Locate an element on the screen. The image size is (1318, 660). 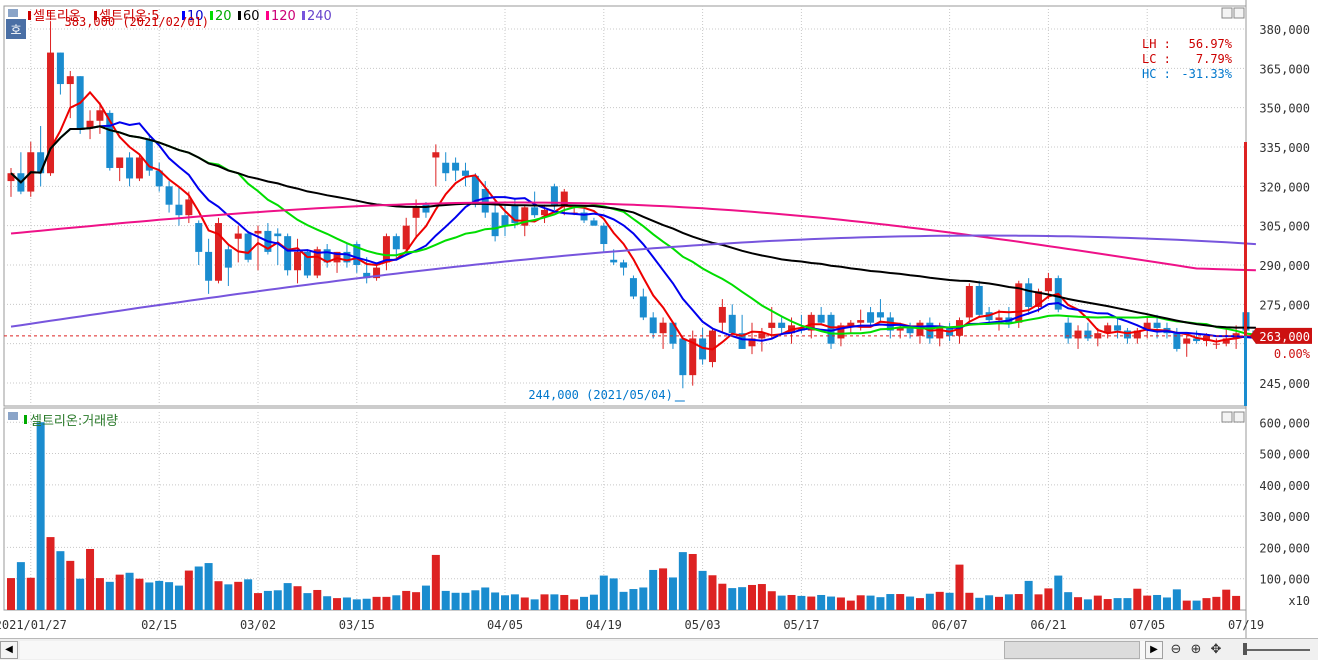
scroll-right-button: ▶ is located at coordinates (1154, 650).